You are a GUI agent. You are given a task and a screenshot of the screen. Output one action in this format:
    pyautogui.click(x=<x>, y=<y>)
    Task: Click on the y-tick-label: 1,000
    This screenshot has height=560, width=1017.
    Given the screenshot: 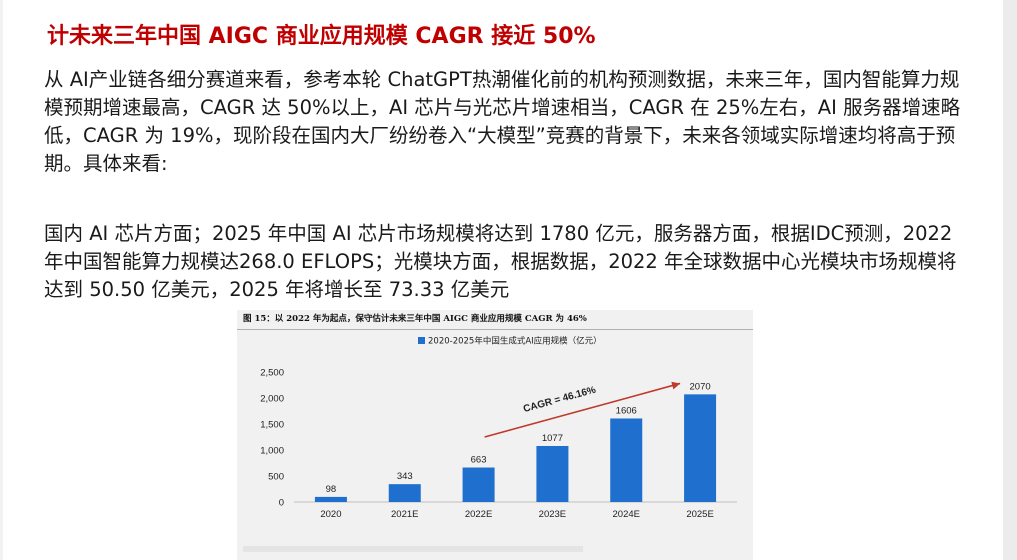 What is the action you would take?
    pyautogui.click(x=272, y=451)
    